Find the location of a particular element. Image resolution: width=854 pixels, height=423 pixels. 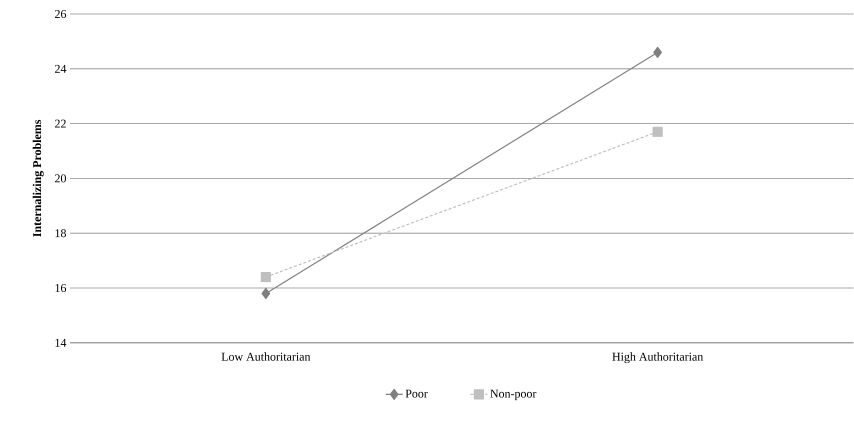

y-tick-label: 14 is located at coordinates (61, 342).